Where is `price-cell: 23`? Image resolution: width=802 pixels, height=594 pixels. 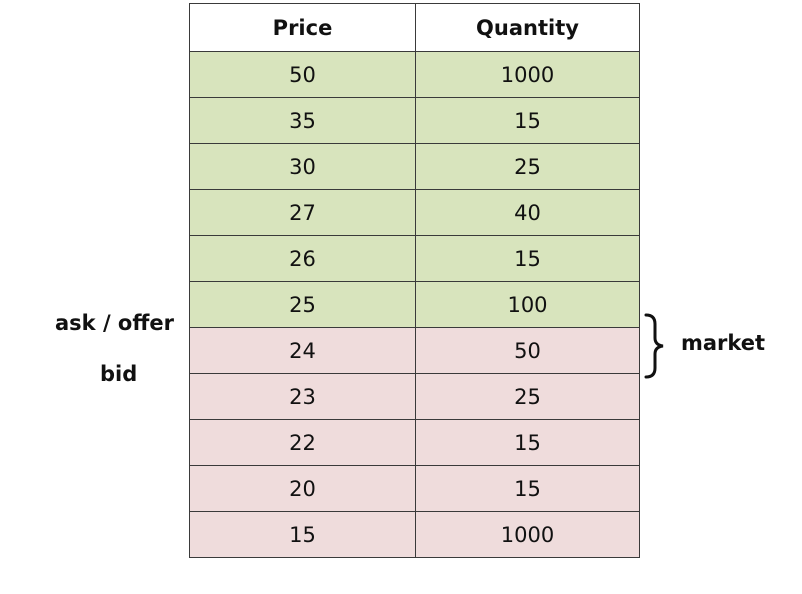
price-cell: 23 is located at coordinates (302, 396).